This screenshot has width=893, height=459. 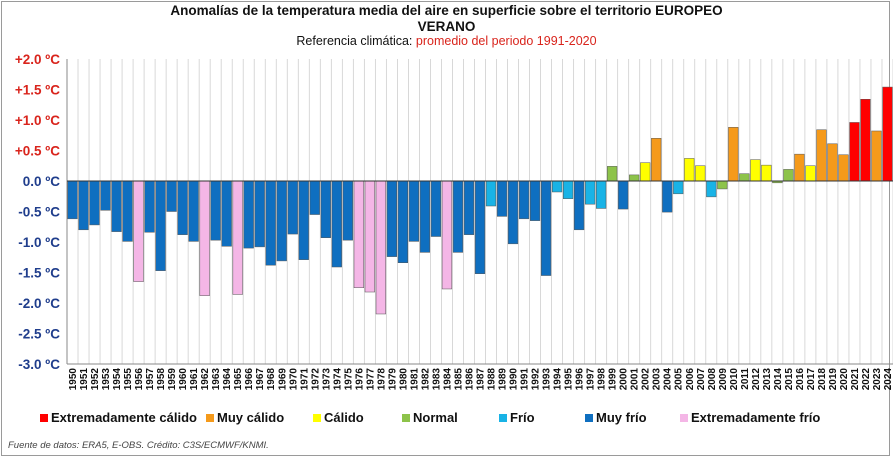 What do you see at coordinates (325, 209) in the screenshot?
I see `bar-1973` at bounding box center [325, 209].